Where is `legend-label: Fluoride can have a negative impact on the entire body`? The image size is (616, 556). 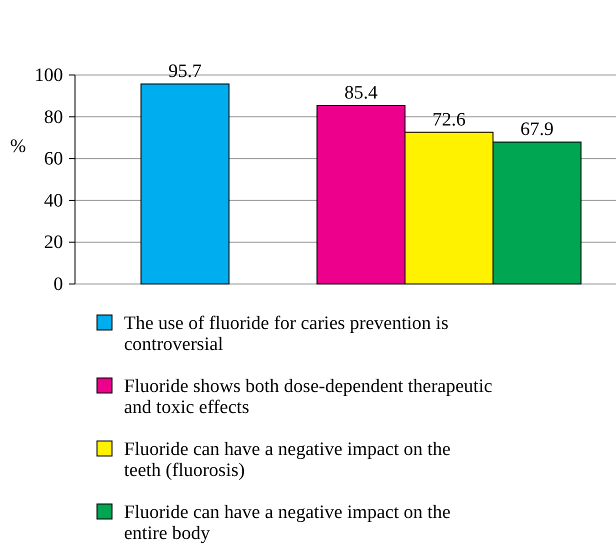 legend-label: Fluoride can have a negative impact on the entire body is located at coordinates (287, 523).